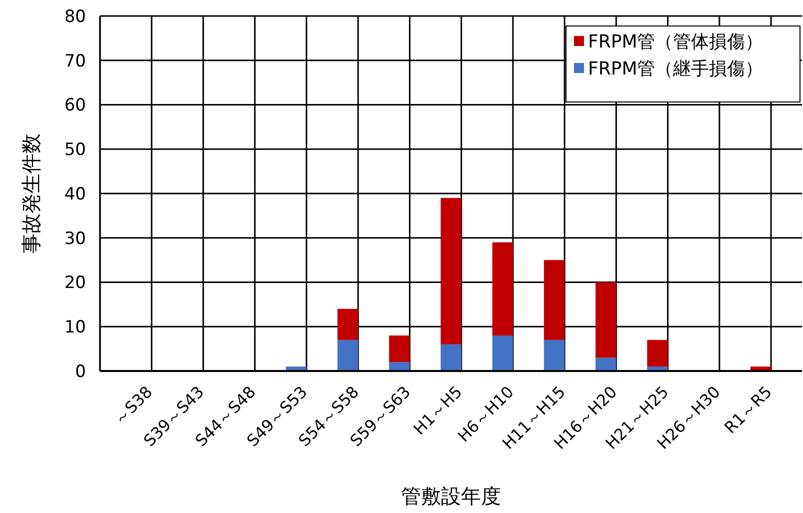 The width and height of the screenshot is (803, 513). Describe the element at coordinates (75, 150) in the screenshot. I see `y-tick-label: 50` at that location.